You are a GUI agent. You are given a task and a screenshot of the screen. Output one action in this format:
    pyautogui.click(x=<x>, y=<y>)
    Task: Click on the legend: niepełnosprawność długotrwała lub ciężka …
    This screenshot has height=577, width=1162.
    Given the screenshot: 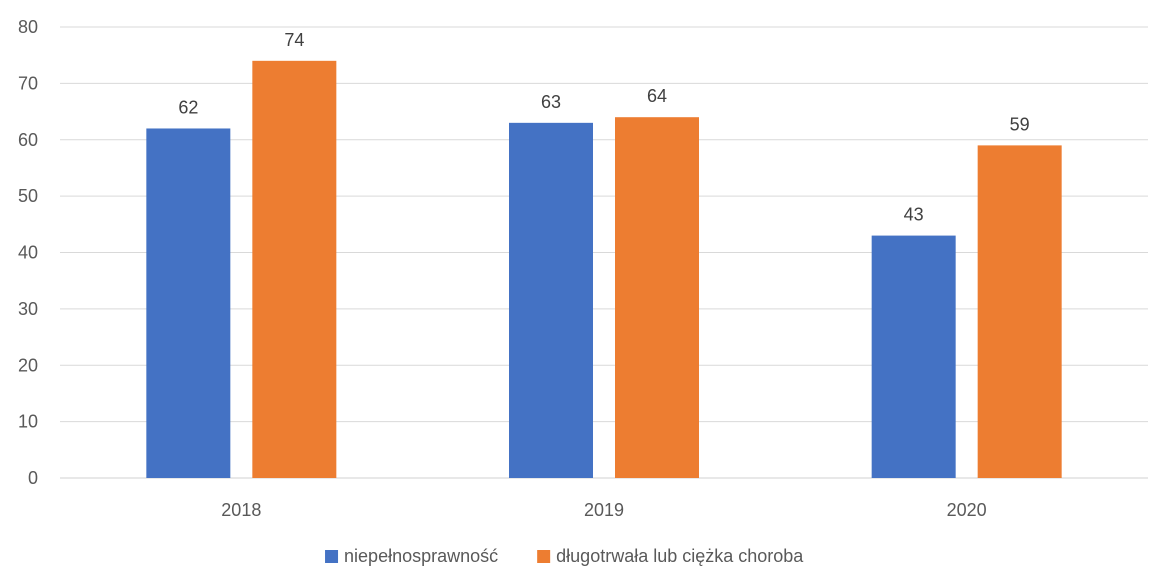 What is the action you would take?
    pyautogui.click(x=564, y=556)
    